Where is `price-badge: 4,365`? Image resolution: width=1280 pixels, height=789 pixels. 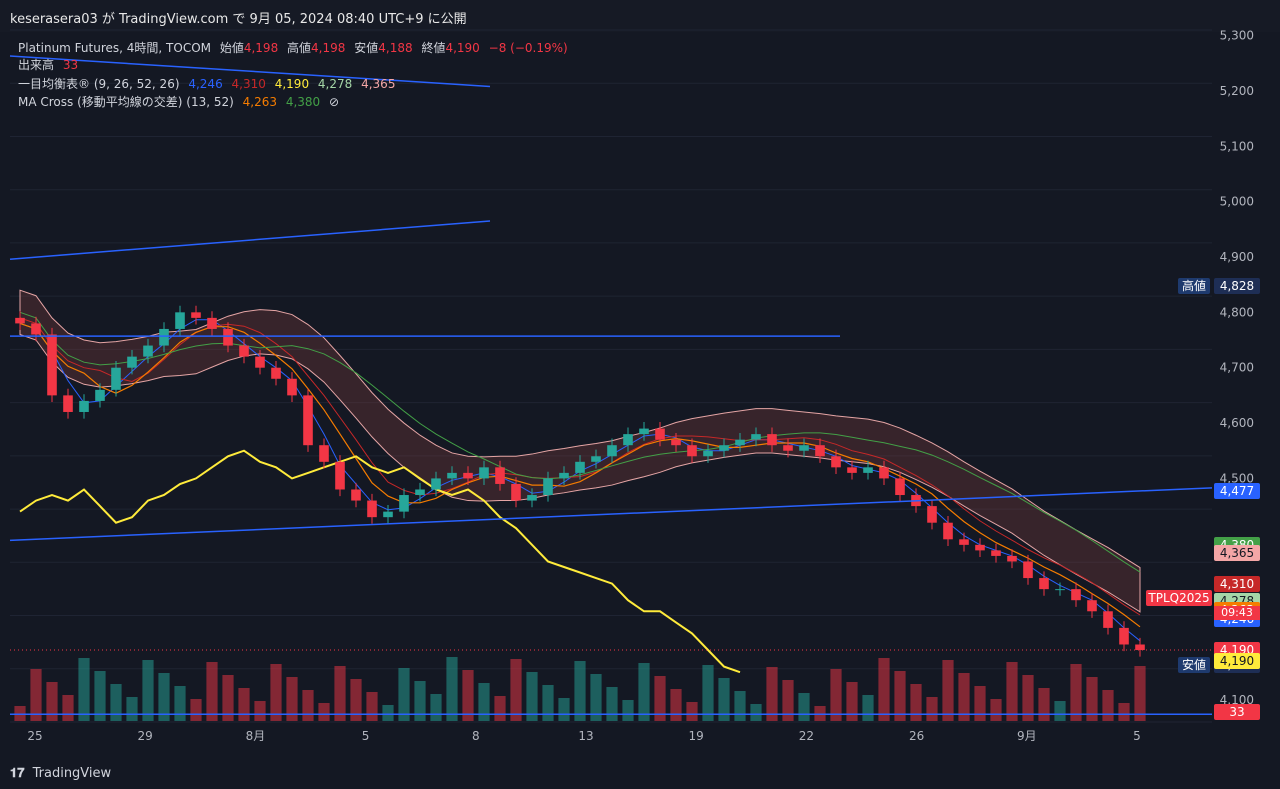
price-badge: 4,365 is located at coordinates (1237, 553).